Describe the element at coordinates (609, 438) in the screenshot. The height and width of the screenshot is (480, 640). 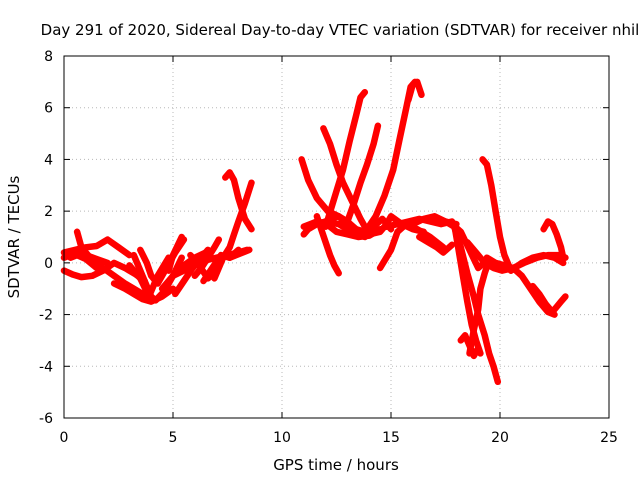
I see `x-tick-label: 25` at that location.